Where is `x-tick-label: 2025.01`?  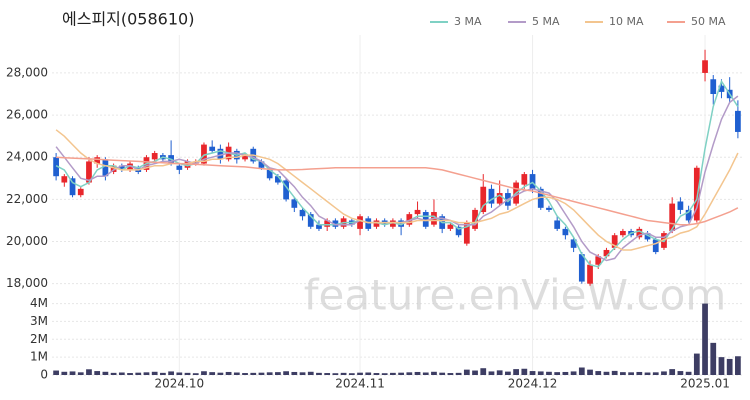 x-tick-label: 2025.01 is located at coordinates (705, 384).